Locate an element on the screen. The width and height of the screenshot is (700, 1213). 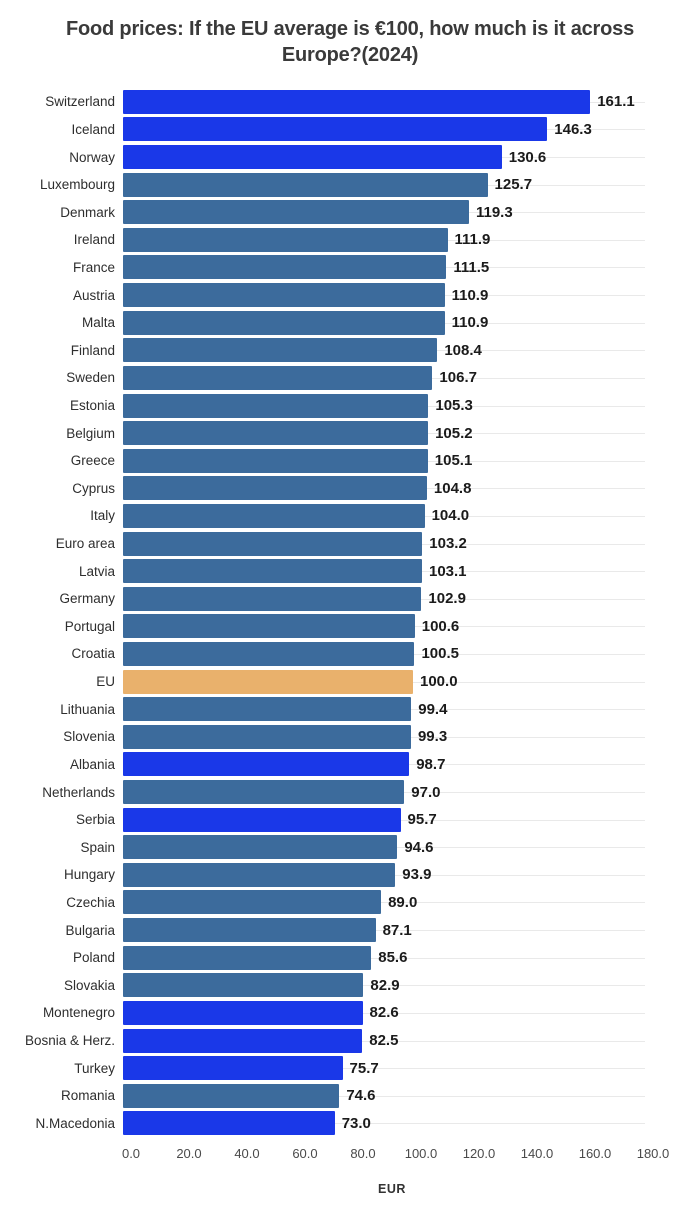
plot-cell: 87.1 is located at coordinates (384, 930).